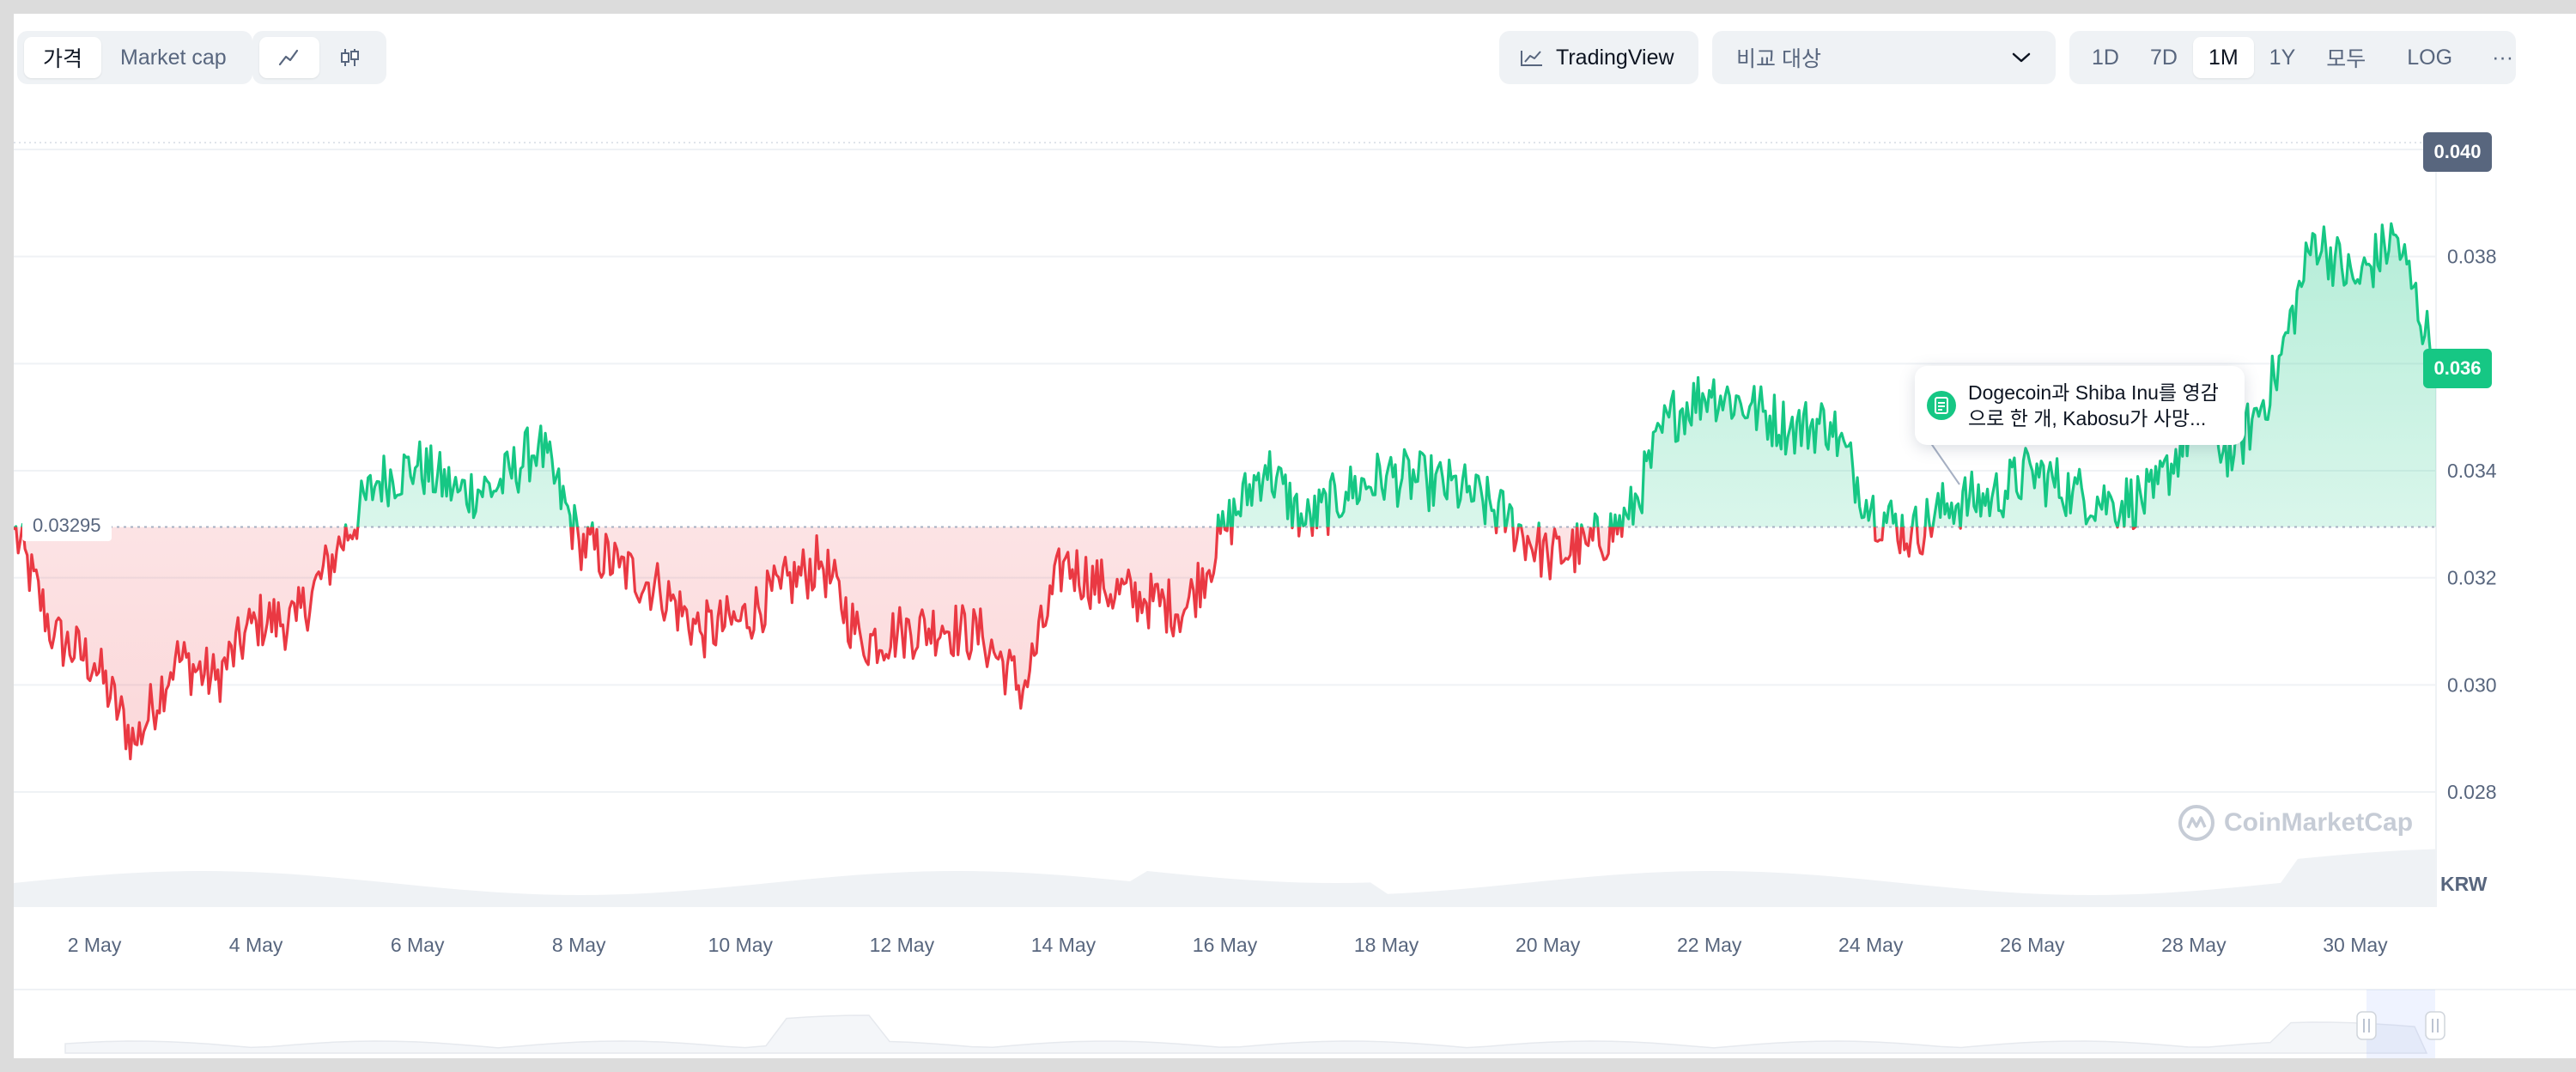  I want to click on reference-price-label: 0.03295, so click(67, 525).